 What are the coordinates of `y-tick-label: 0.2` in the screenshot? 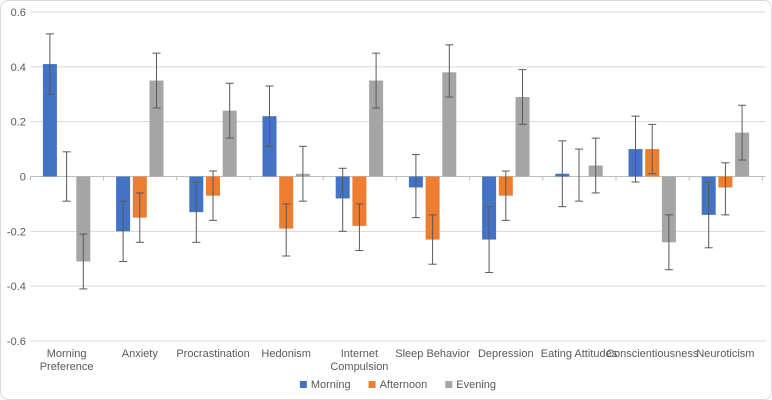 It's located at (18, 123).